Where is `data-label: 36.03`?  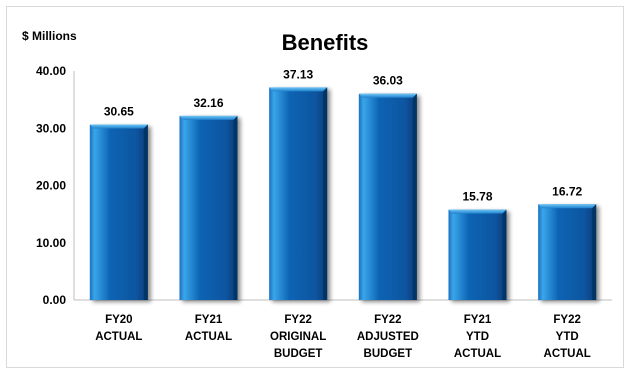 data-label: 36.03 is located at coordinates (388, 81).